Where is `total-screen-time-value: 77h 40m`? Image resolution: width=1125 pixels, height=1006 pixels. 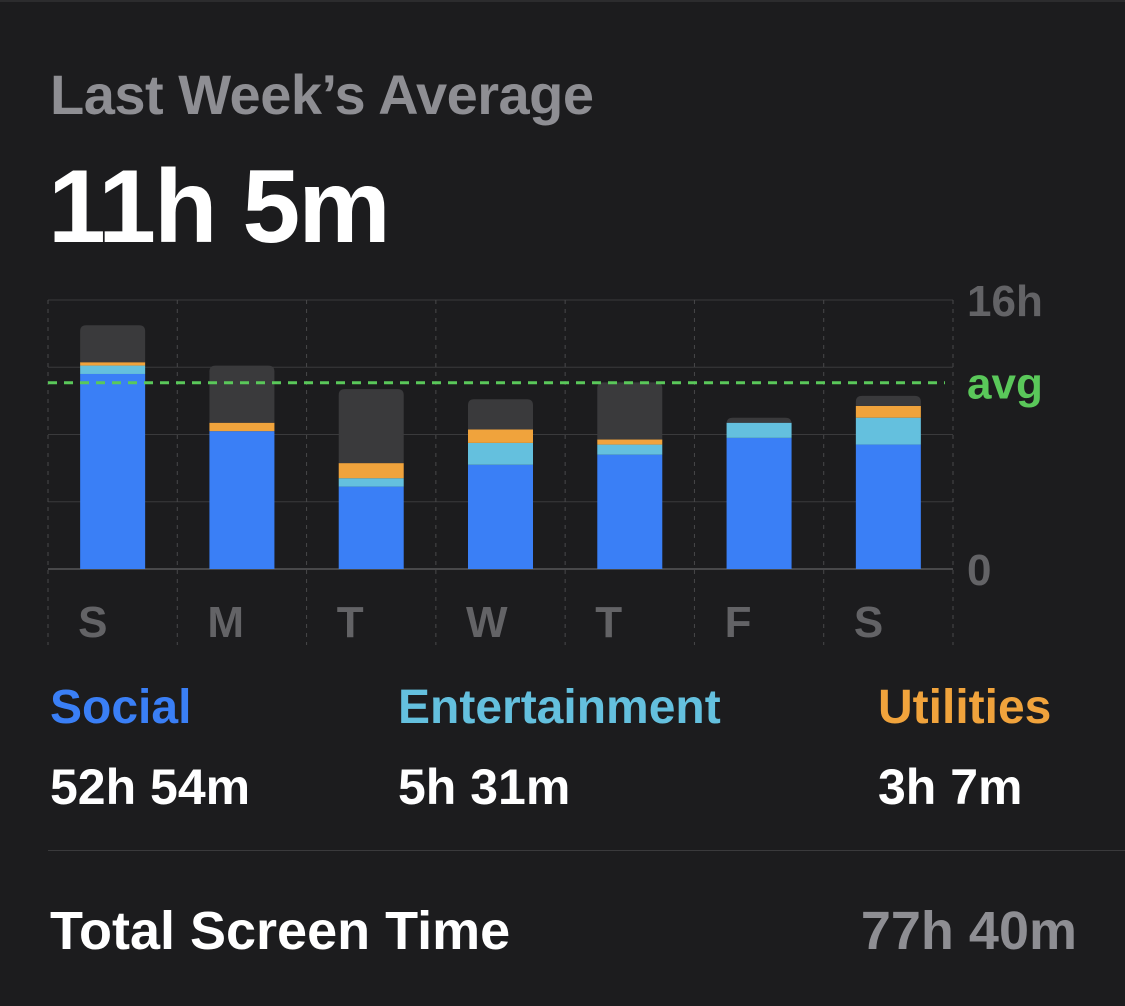
total-screen-time-value: 77h 40m is located at coordinates (968, 931).